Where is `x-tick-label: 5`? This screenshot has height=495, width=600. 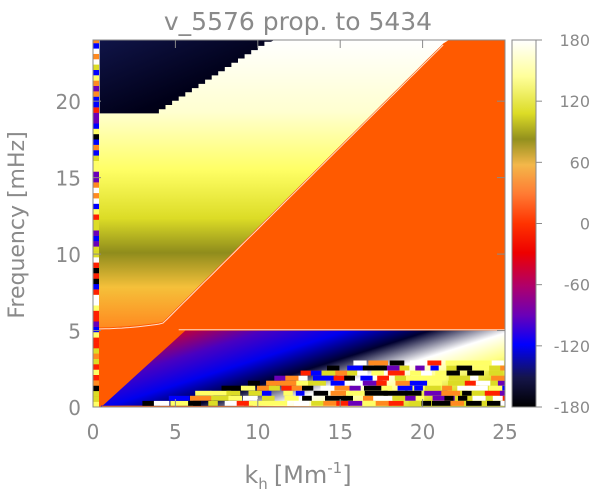
x-tick-label: 5 is located at coordinates (175, 432).